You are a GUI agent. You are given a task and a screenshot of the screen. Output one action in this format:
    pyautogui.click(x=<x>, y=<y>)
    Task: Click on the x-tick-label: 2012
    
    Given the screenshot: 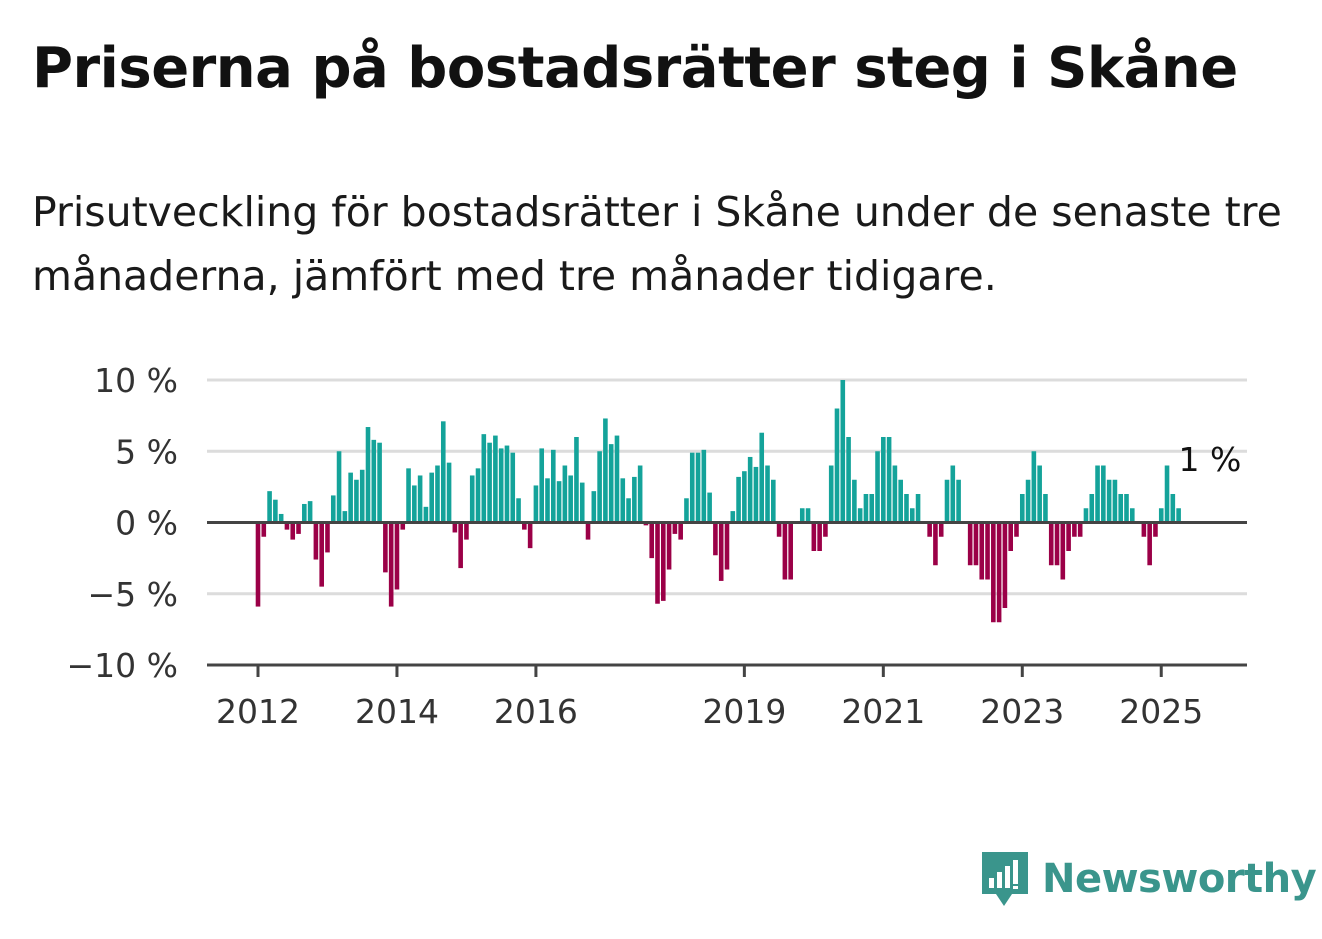 What is the action you would take?
    pyautogui.click(x=258, y=711)
    